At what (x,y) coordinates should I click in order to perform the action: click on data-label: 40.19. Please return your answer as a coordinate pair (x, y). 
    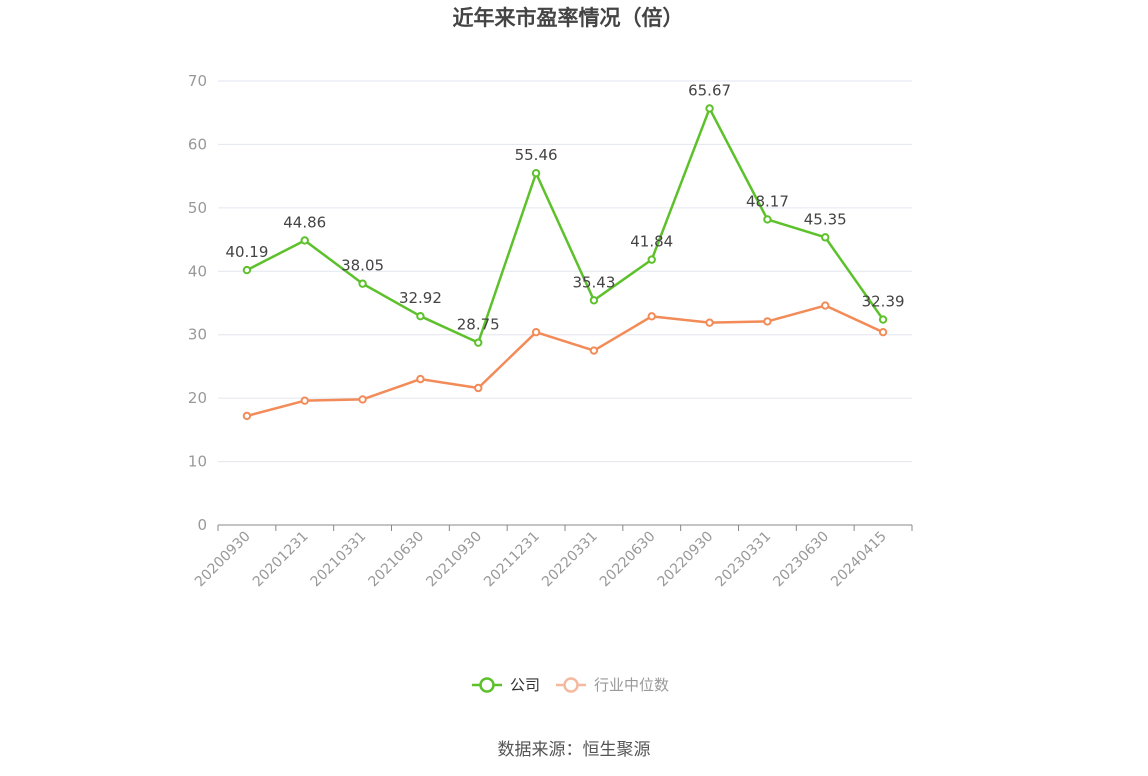
    Looking at the image, I should click on (246, 252).